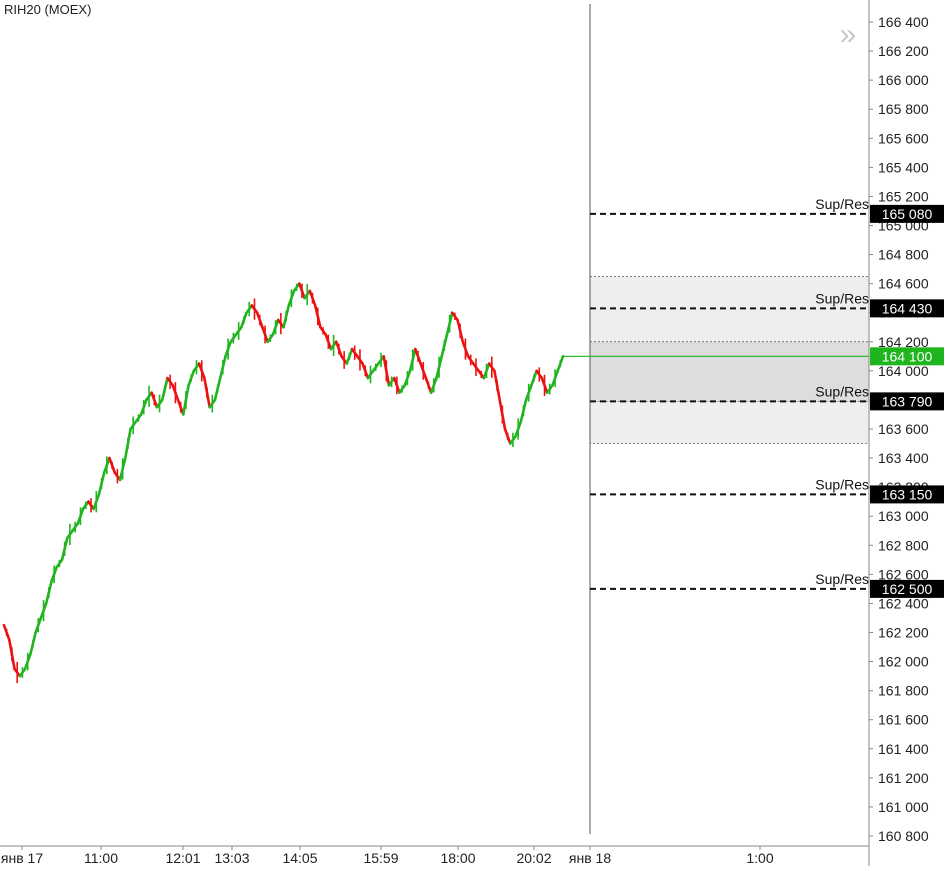 The height and width of the screenshot is (871, 945). I want to click on sup-res-badge-label: 163 790, so click(907, 401).